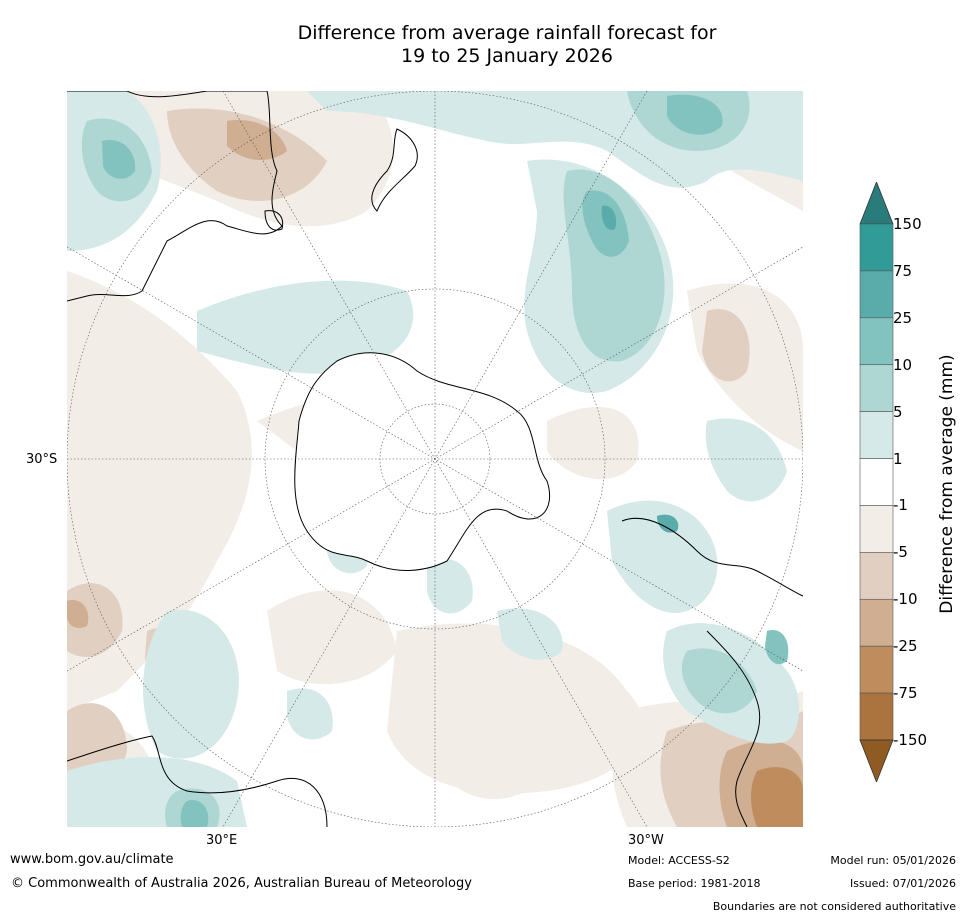 Image resolution: width=965 pixels, height=919 pixels. I want to click on base-period-text: Base period: 1981-2018, so click(694, 883).